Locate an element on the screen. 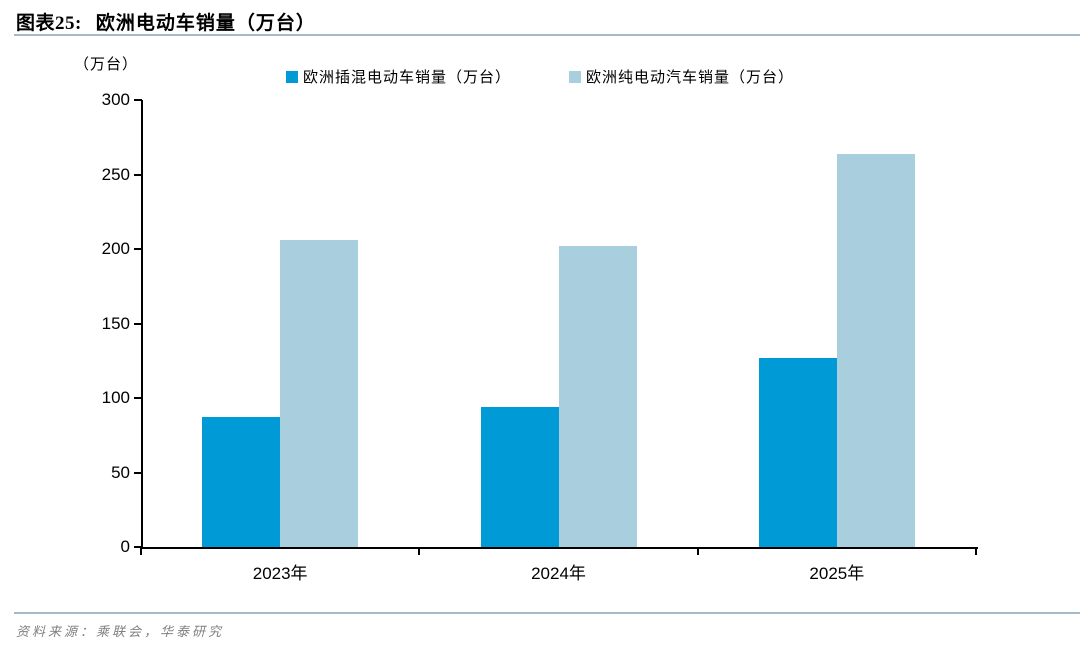  legend-item-phev: 欧洲插混电动车销量（万台） is located at coordinates (398, 76).